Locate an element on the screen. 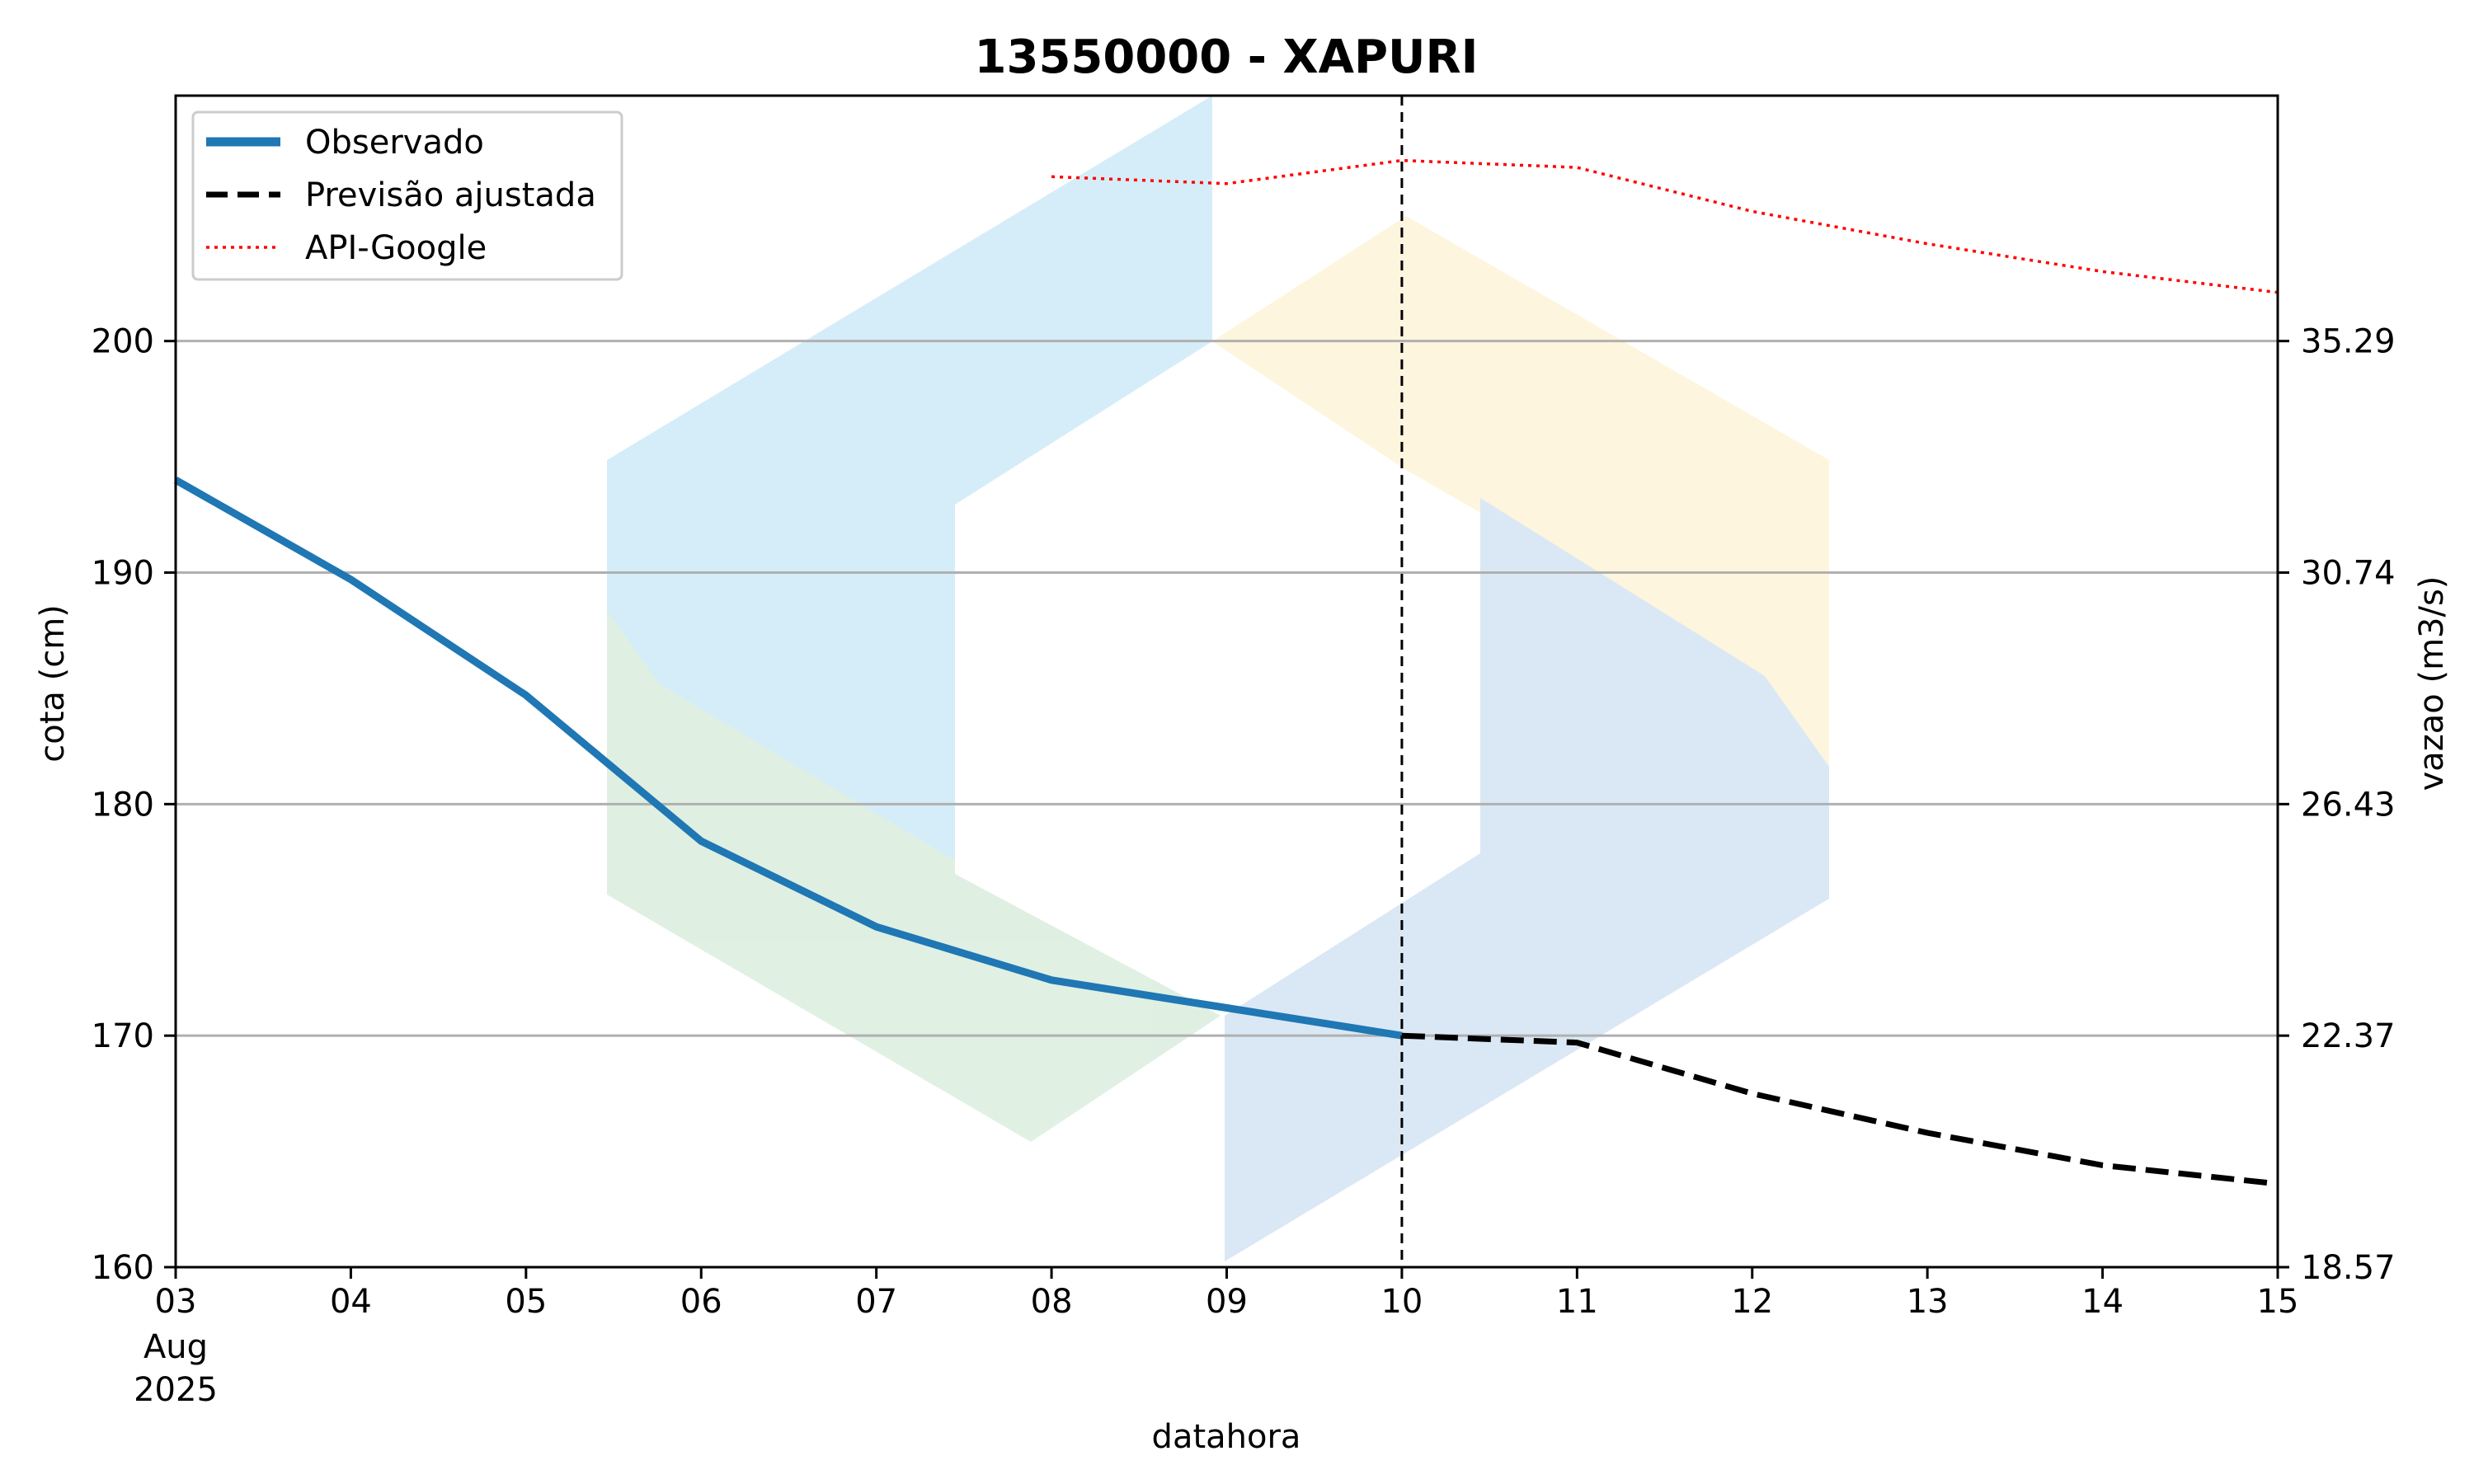 This screenshot has height=1484, width=2474. x-tick-label: 14 is located at coordinates (2102, 1302).